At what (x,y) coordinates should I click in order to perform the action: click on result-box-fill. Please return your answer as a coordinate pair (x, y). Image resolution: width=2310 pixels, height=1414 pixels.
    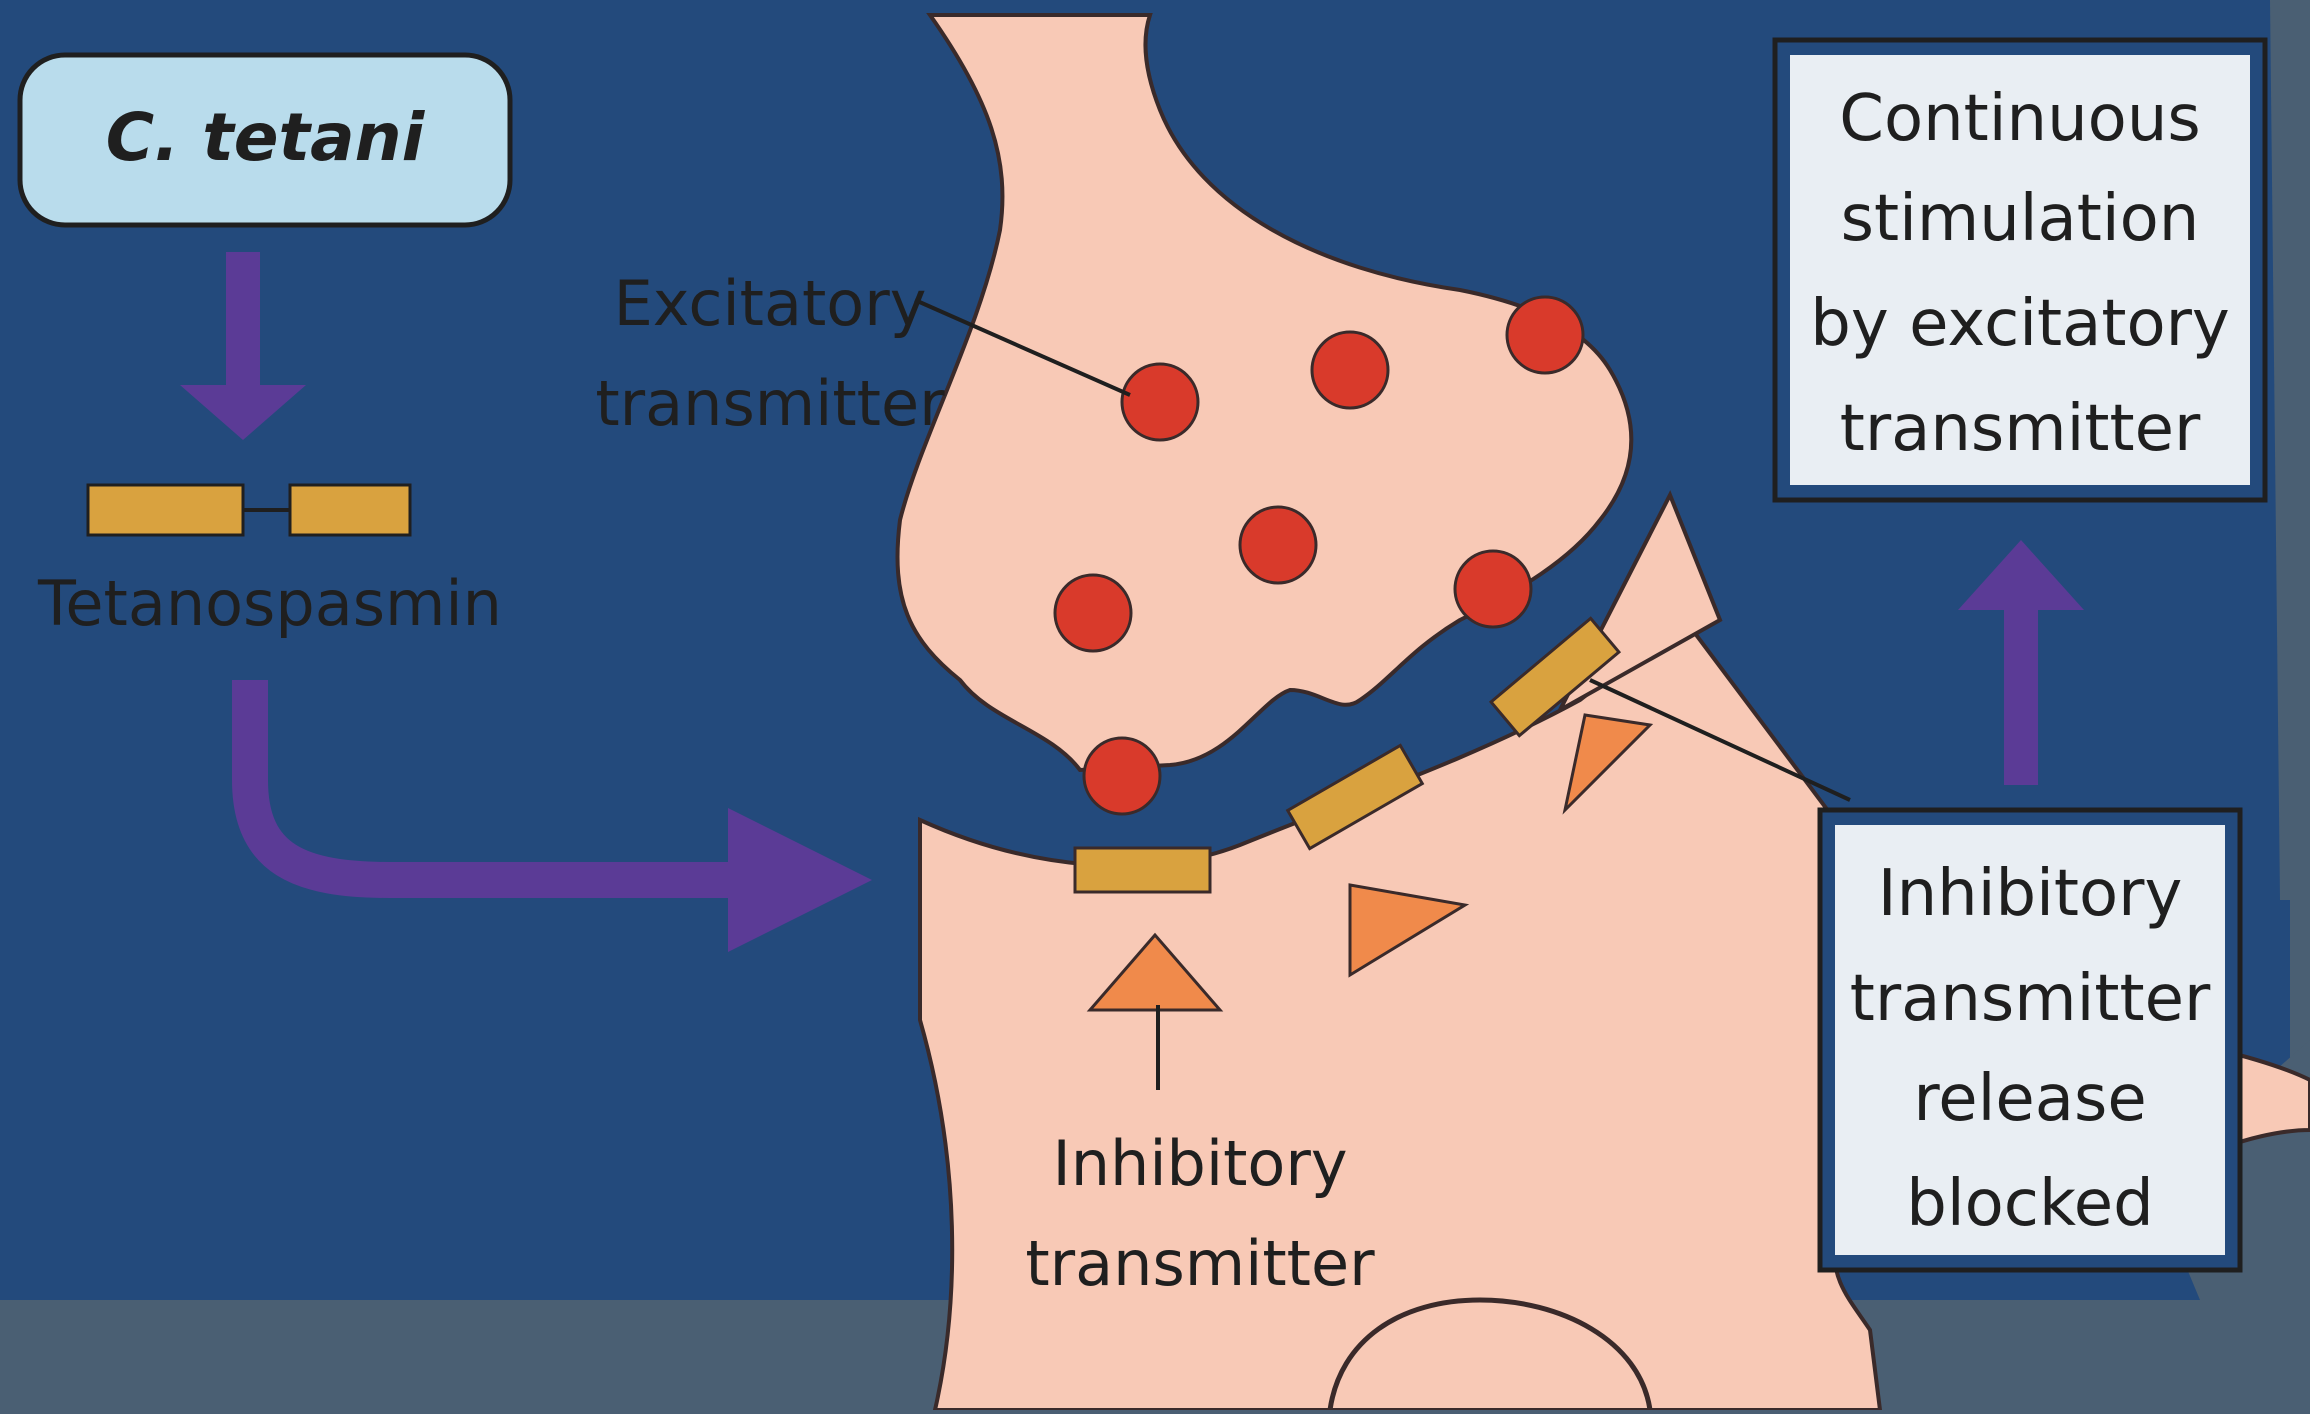
    Looking at the image, I should click on (2020, 270).